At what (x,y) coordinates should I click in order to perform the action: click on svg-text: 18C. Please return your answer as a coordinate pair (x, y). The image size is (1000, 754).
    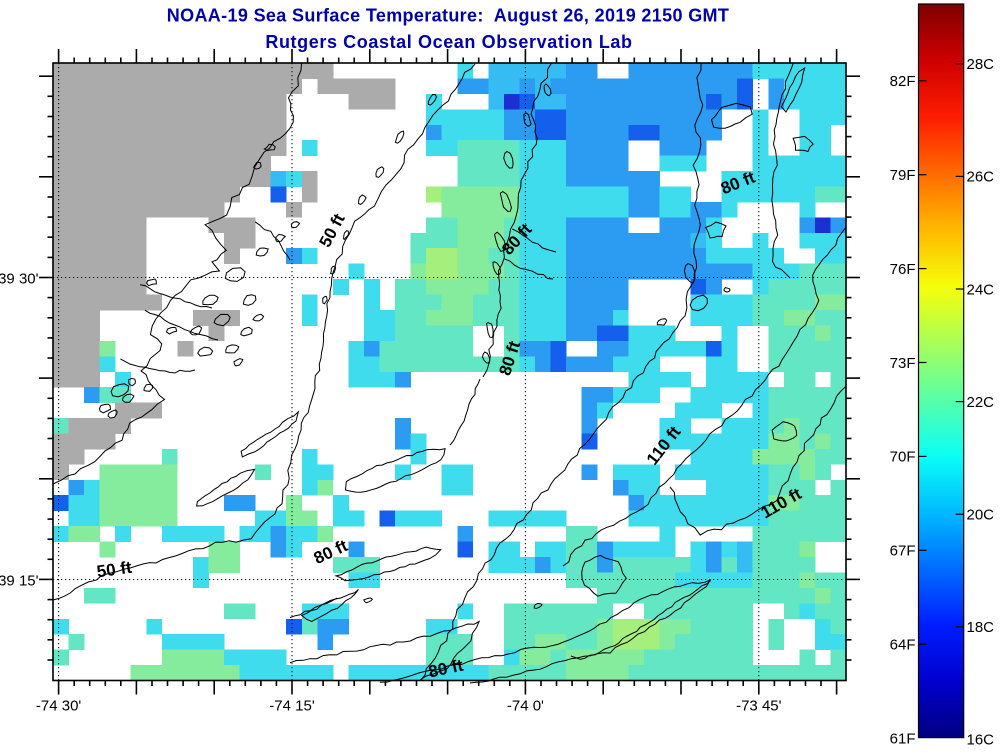
    Looking at the image, I should click on (981, 627).